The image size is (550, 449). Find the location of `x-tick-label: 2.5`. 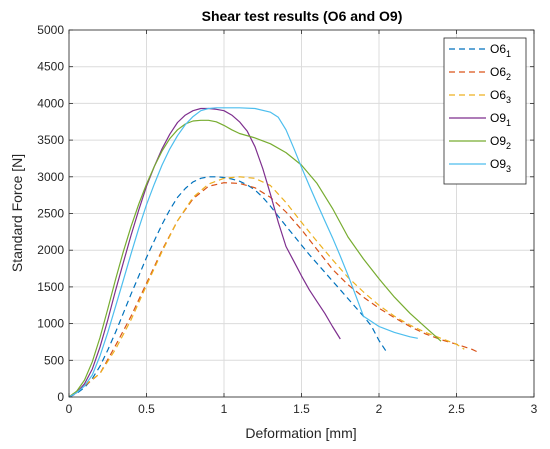

x-tick-label: 2.5 is located at coordinates (456, 409).